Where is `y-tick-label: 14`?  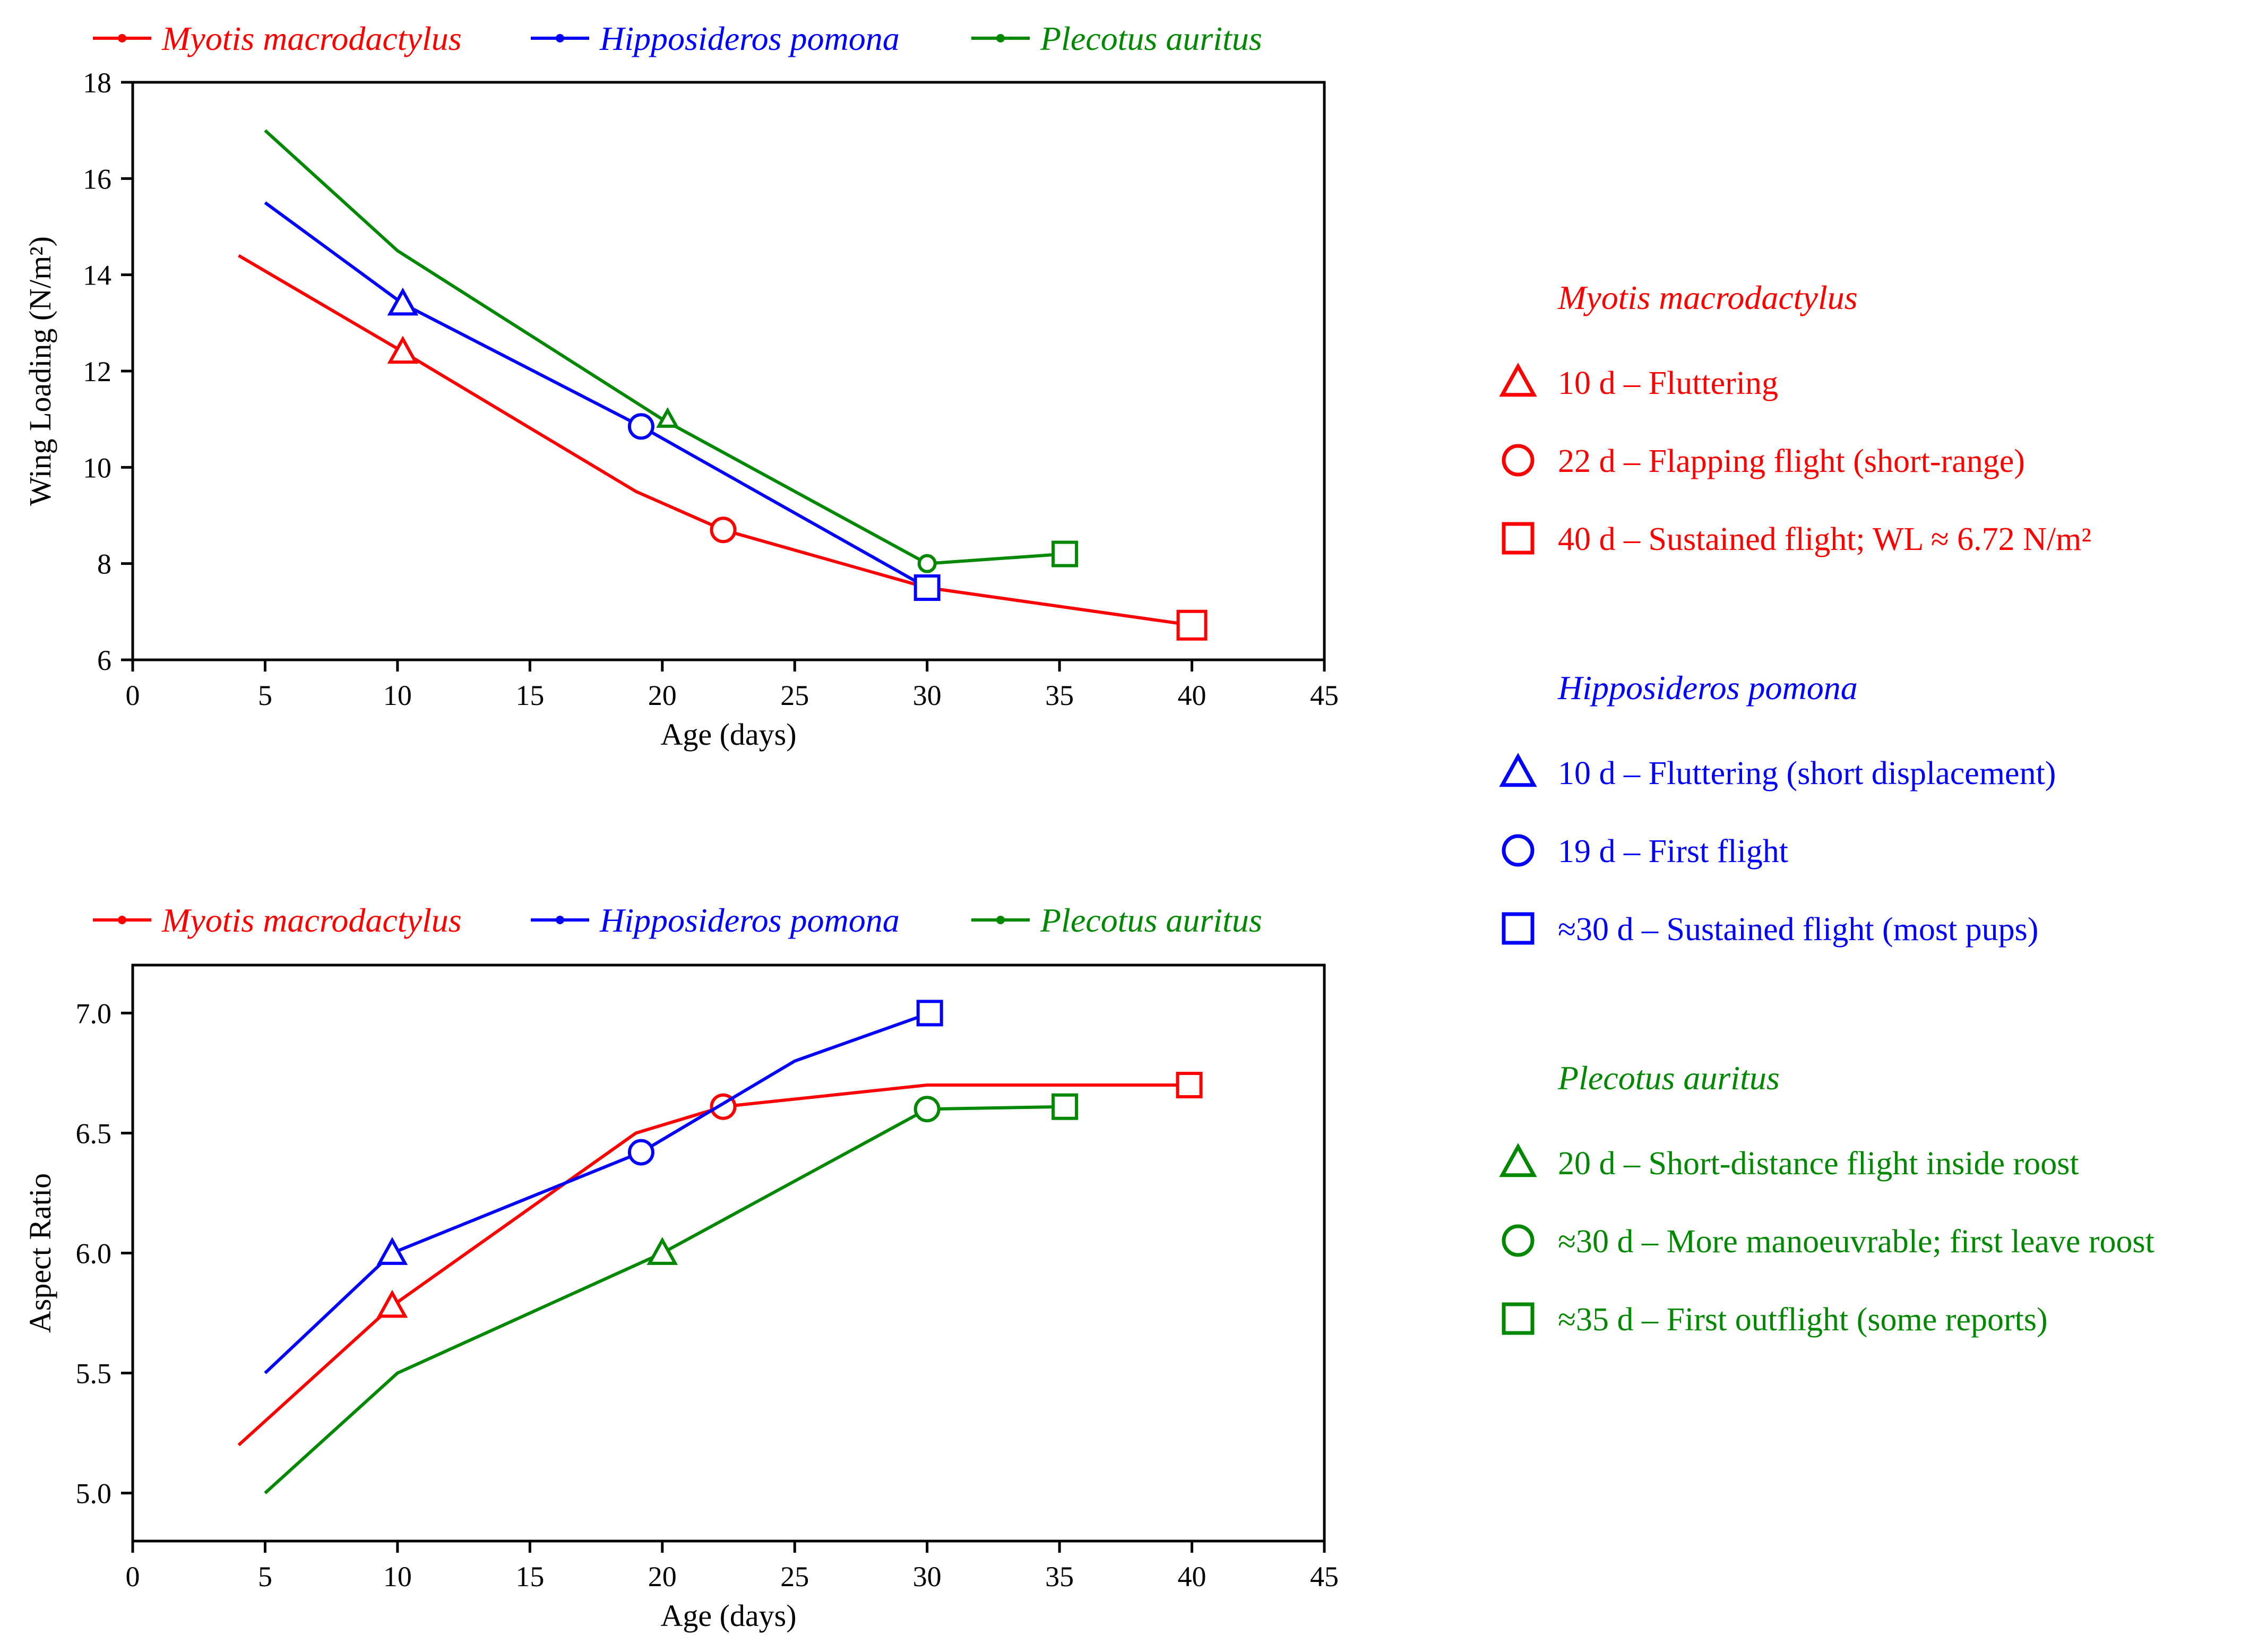 y-tick-label: 14 is located at coordinates (97, 275).